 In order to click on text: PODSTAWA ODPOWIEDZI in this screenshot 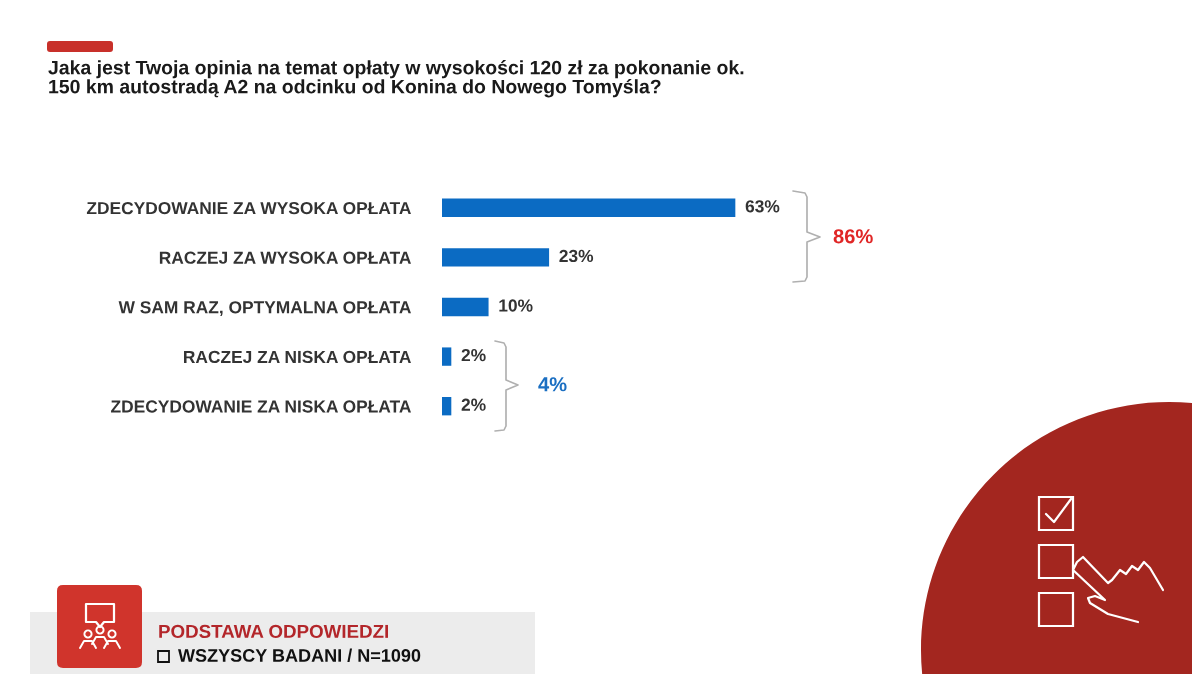, I will do `click(274, 631)`.